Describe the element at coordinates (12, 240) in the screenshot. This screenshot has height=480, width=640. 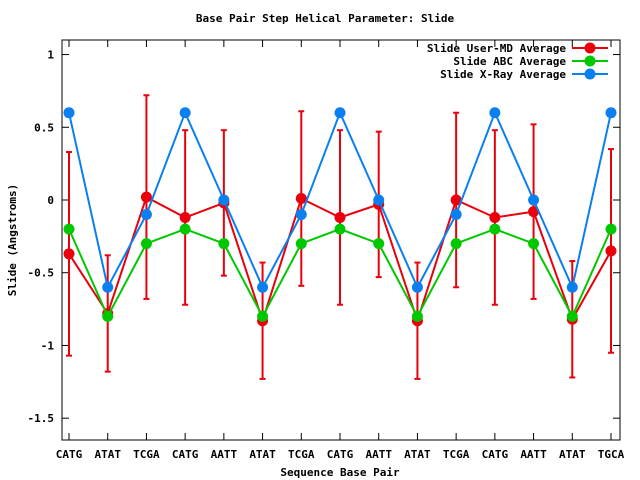
I see `y-axis-label: Slide (Angstroms)` at that location.